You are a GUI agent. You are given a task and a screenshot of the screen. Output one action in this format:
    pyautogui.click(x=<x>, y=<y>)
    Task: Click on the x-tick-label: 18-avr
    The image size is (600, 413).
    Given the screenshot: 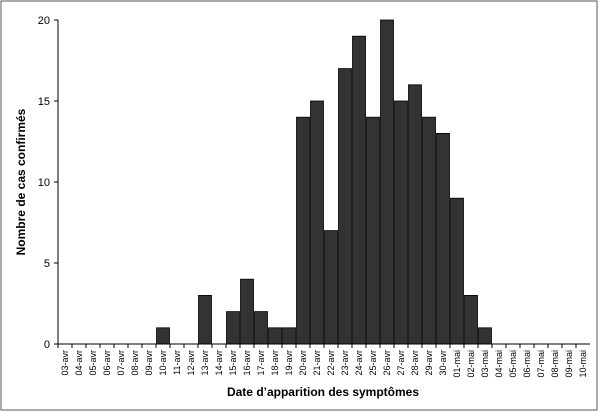 What is the action you would take?
    pyautogui.click(x=275, y=363)
    